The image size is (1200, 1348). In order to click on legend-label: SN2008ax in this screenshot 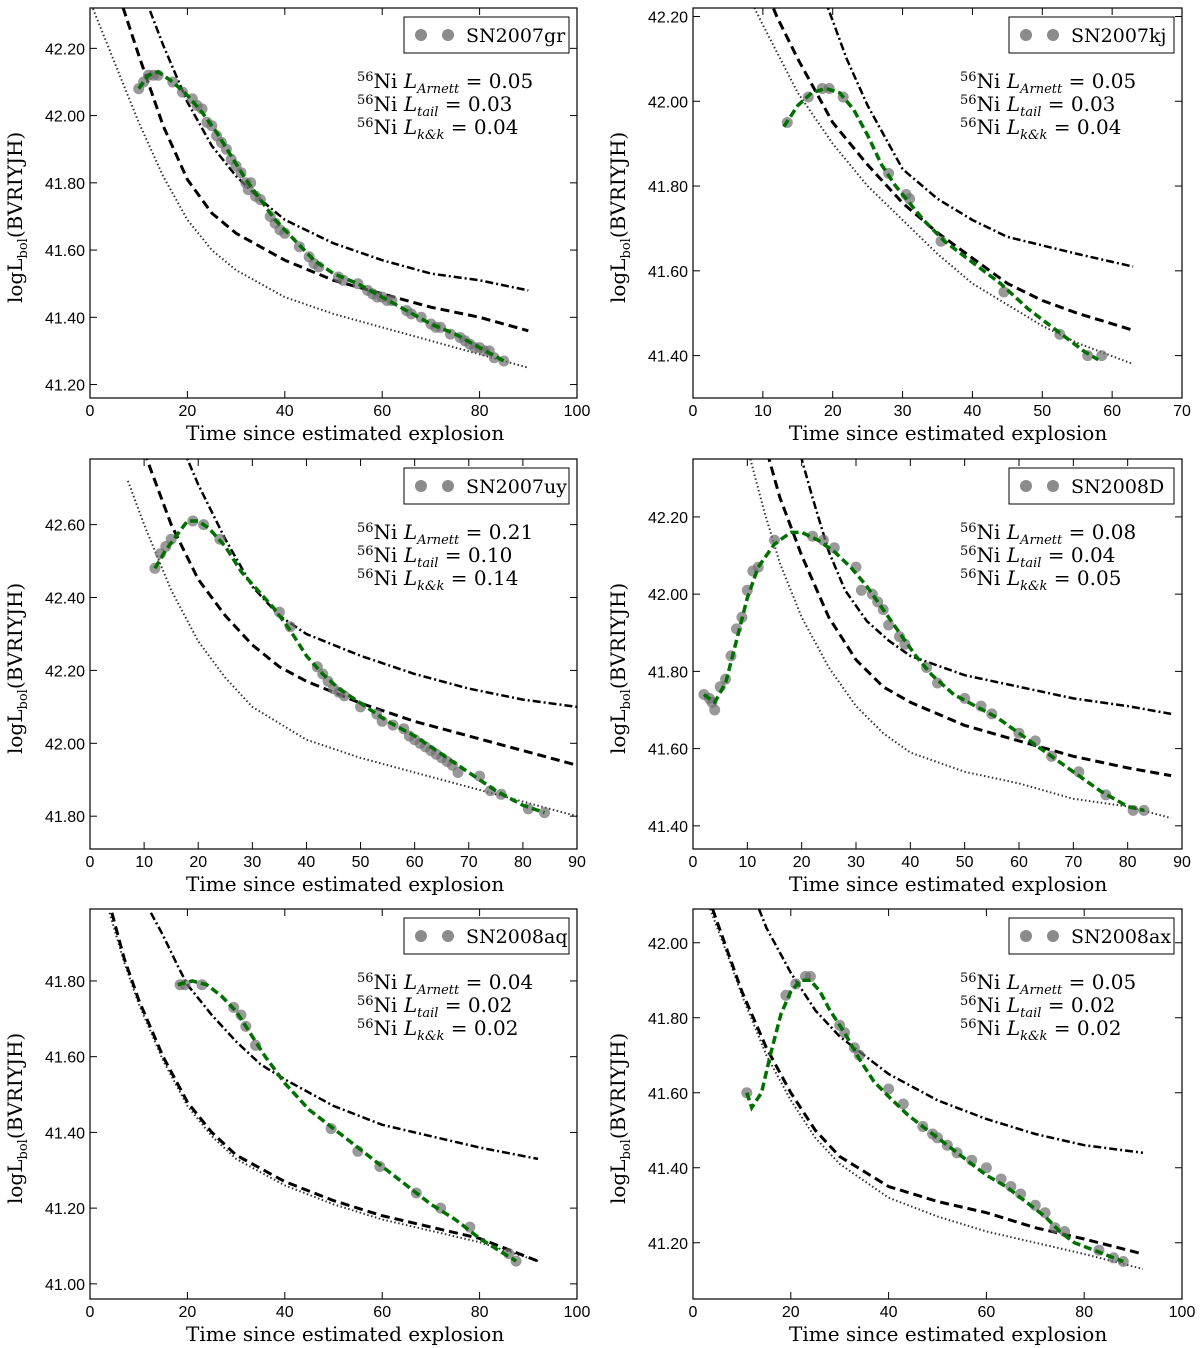, I will do `click(1121, 937)`.